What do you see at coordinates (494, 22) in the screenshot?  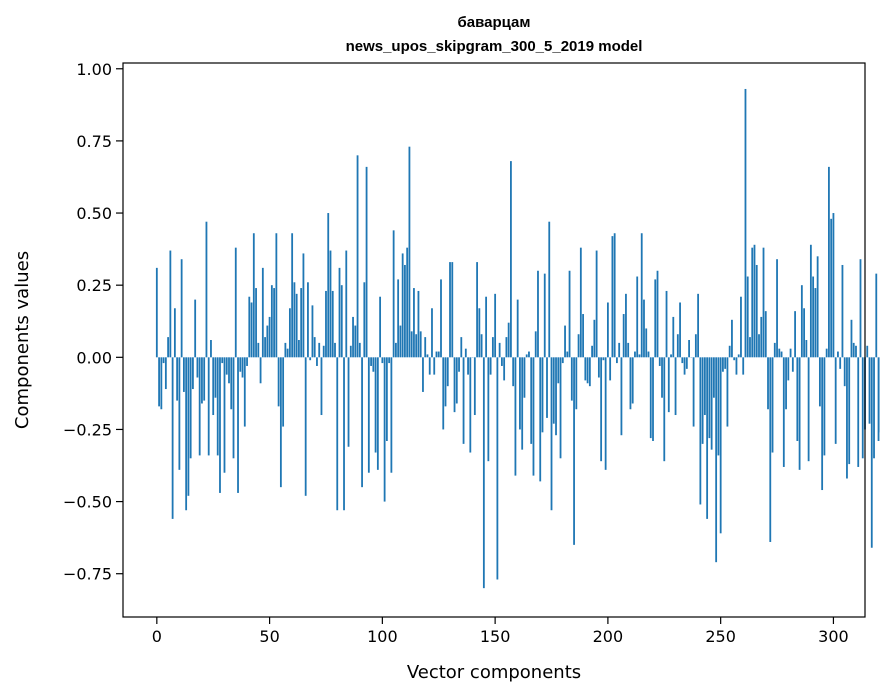 I see `chart-title: баварцам` at bounding box center [494, 22].